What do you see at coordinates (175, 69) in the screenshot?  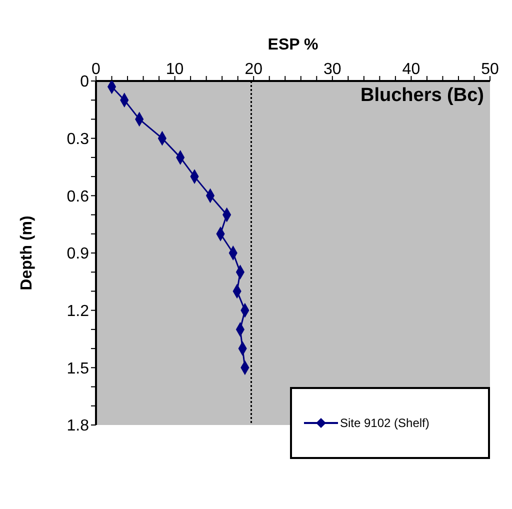 I see `x-tick-label: 10` at bounding box center [175, 69].